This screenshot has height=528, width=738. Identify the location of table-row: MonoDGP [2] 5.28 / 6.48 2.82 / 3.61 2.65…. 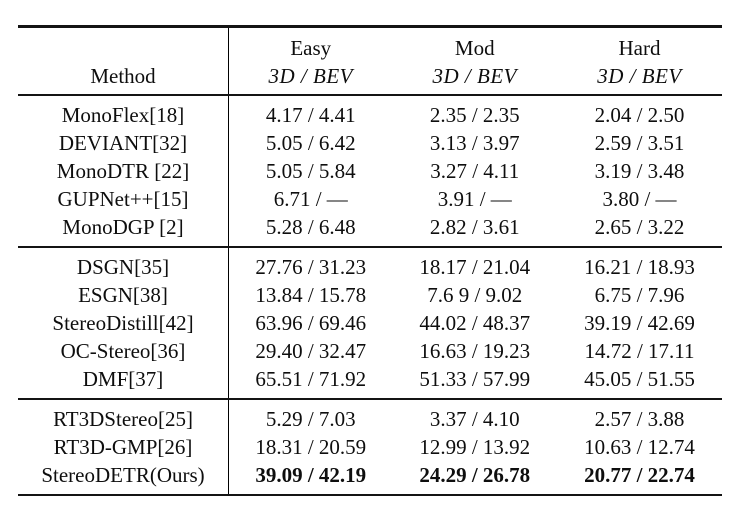
(370, 229).